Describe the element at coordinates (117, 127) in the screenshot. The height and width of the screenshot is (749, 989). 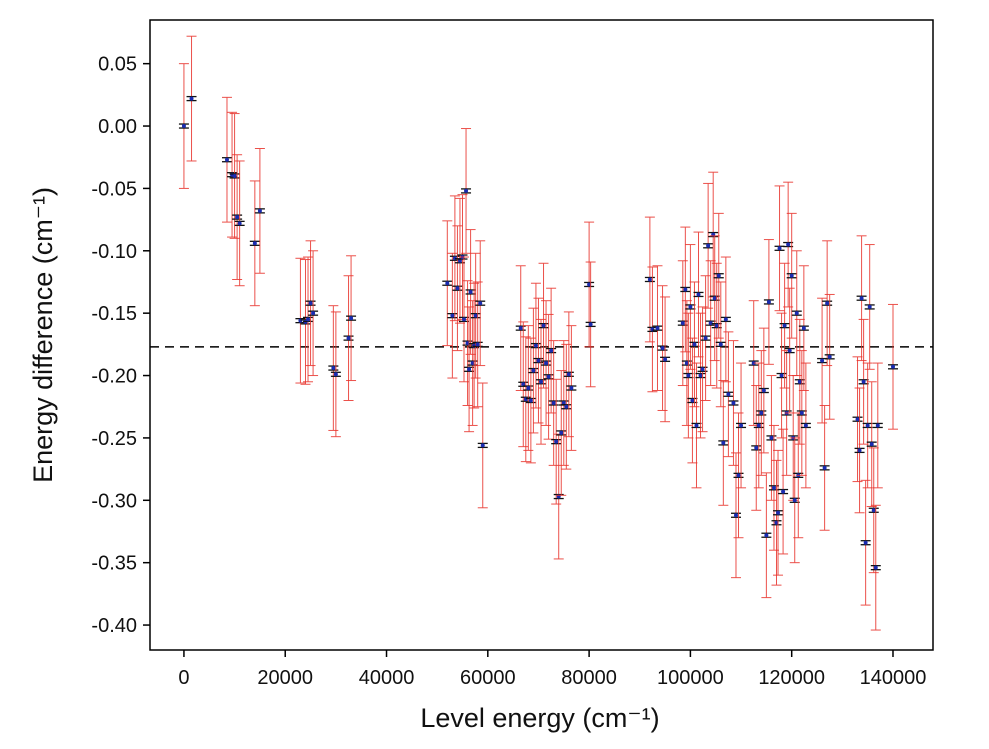
I see `y-tick-label: 0.00` at that location.